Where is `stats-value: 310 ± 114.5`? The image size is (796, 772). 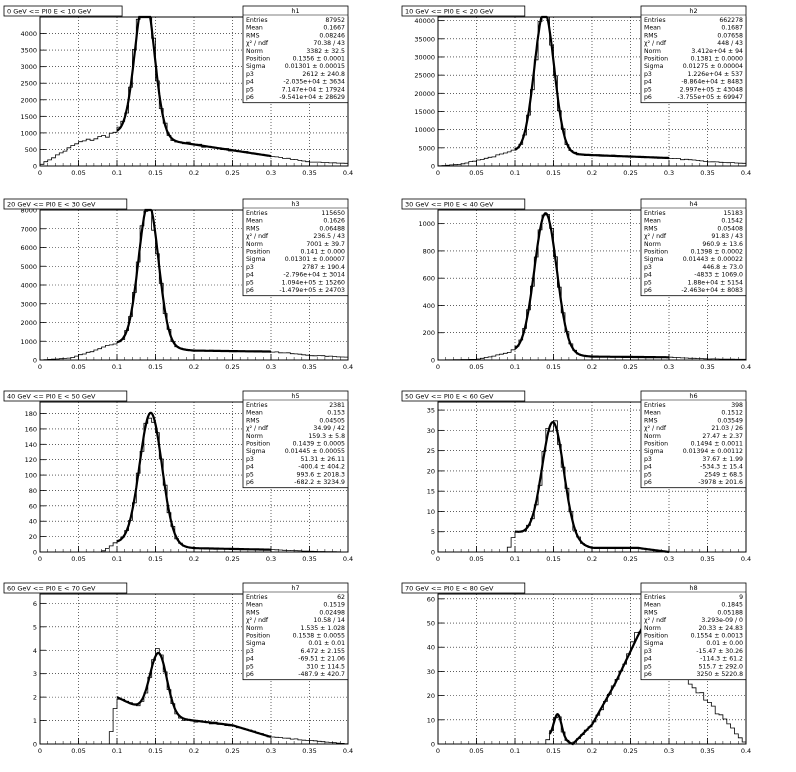
stats-value: 310 ± 114.5 is located at coordinates (325, 666).